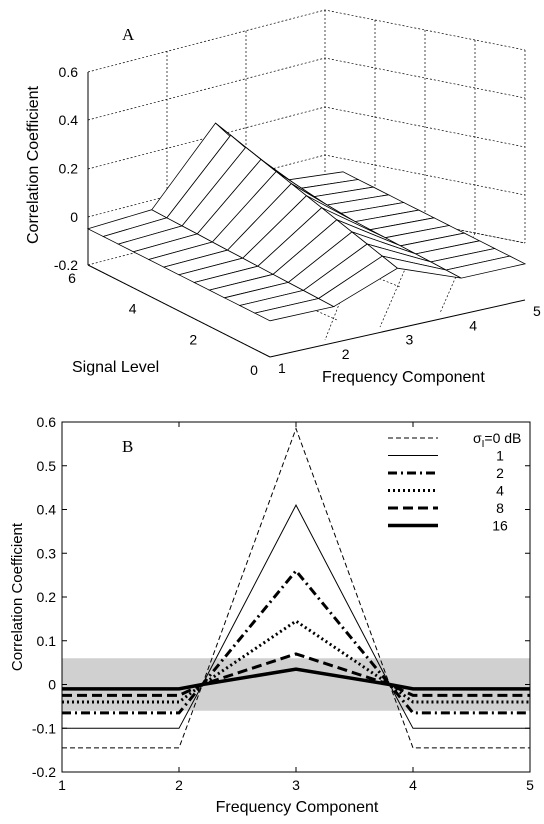 This screenshot has height=824, width=544. What do you see at coordinates (74, 217) in the screenshot?
I see `z-tick-label: 0` at bounding box center [74, 217].